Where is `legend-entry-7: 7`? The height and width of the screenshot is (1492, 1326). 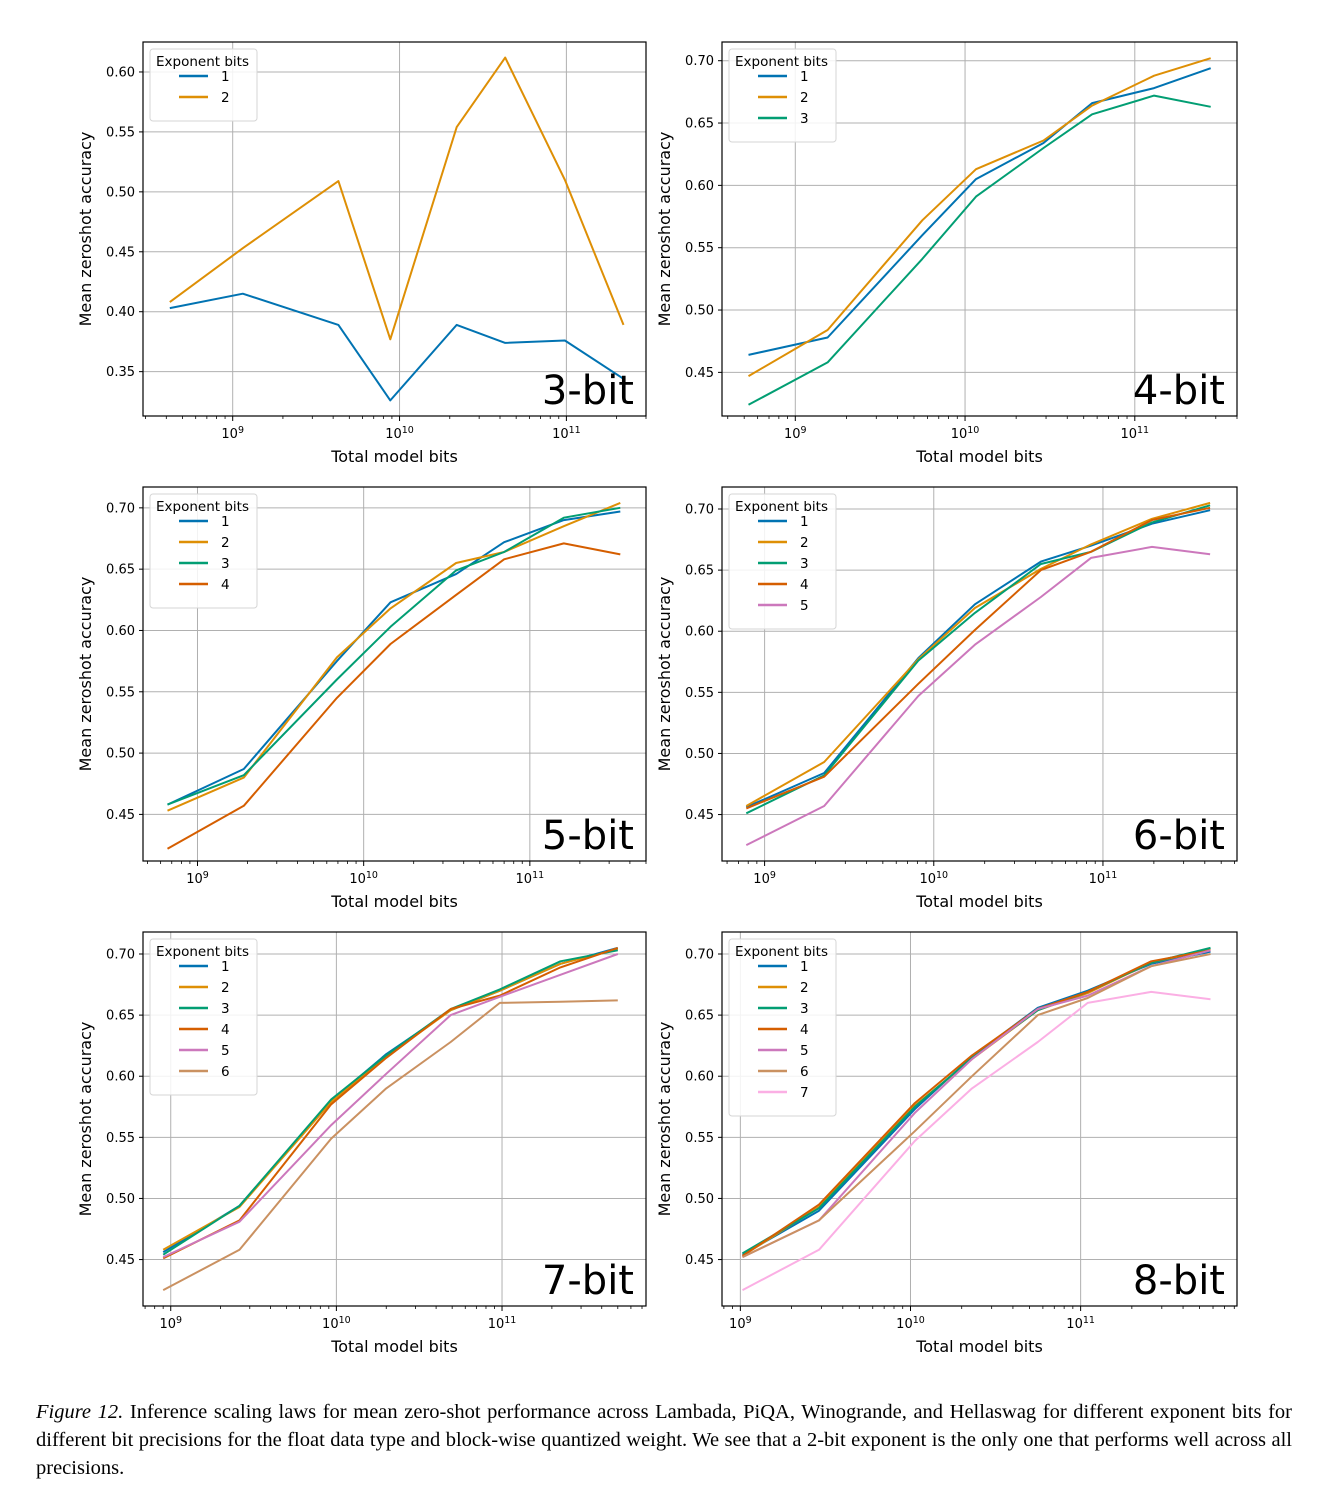
legend-entry-7: 7 is located at coordinates (804, 1093).